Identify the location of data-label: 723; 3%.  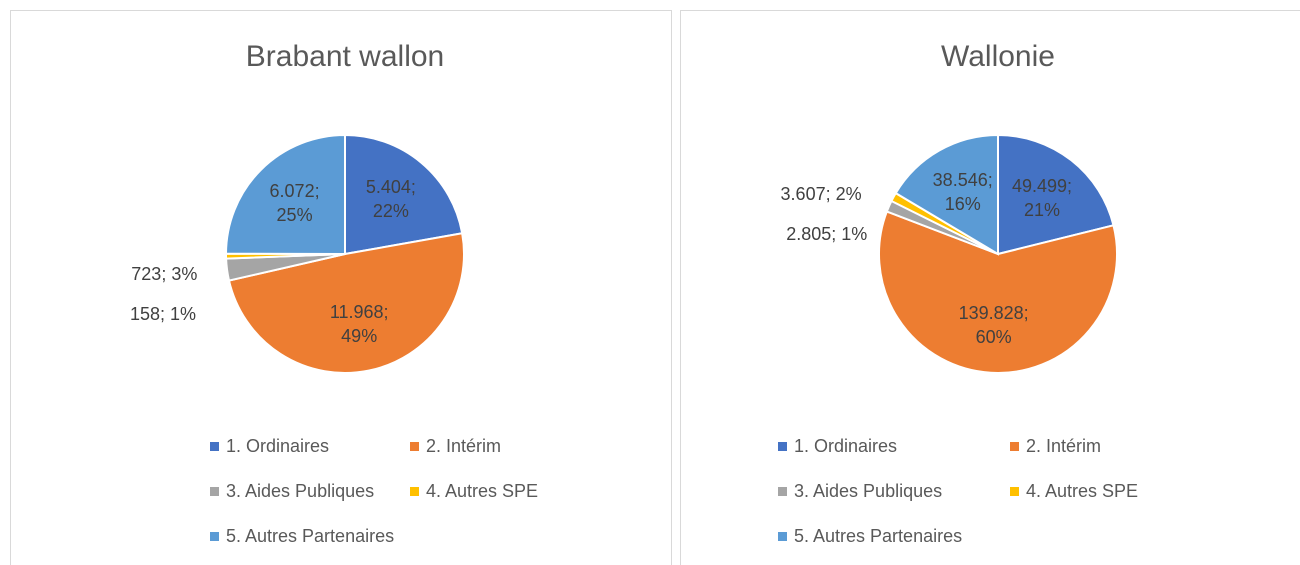
(164, 273).